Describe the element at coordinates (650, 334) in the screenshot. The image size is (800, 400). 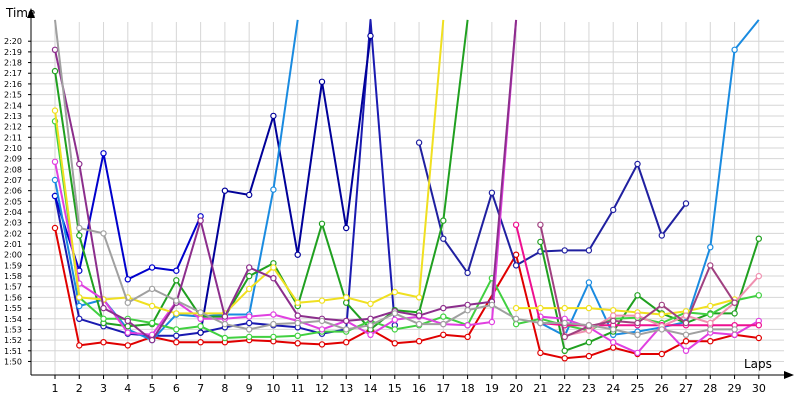
I see `series-line` at that location.